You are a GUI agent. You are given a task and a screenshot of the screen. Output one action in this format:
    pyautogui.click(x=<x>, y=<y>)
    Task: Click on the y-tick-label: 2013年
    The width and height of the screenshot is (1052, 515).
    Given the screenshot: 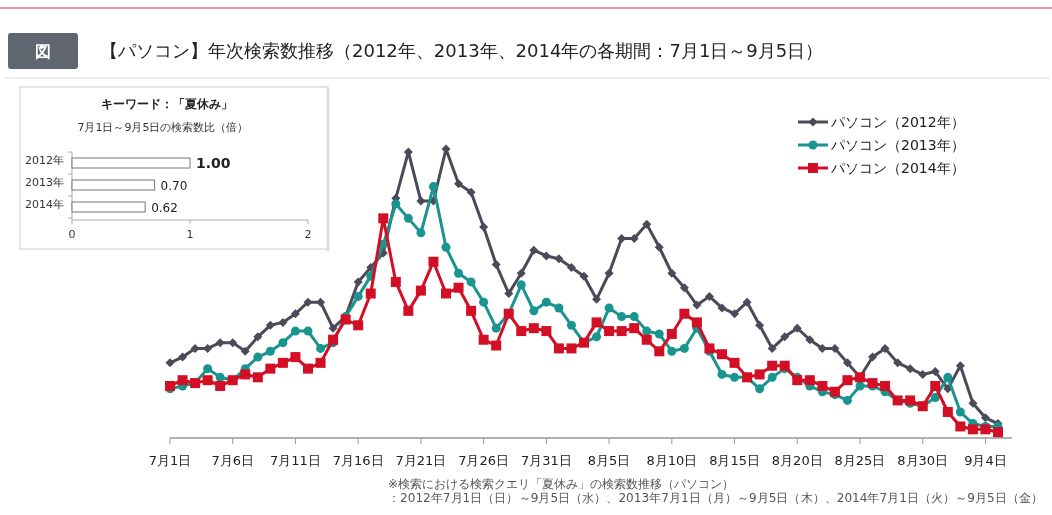 What is the action you would take?
    pyautogui.click(x=44, y=182)
    